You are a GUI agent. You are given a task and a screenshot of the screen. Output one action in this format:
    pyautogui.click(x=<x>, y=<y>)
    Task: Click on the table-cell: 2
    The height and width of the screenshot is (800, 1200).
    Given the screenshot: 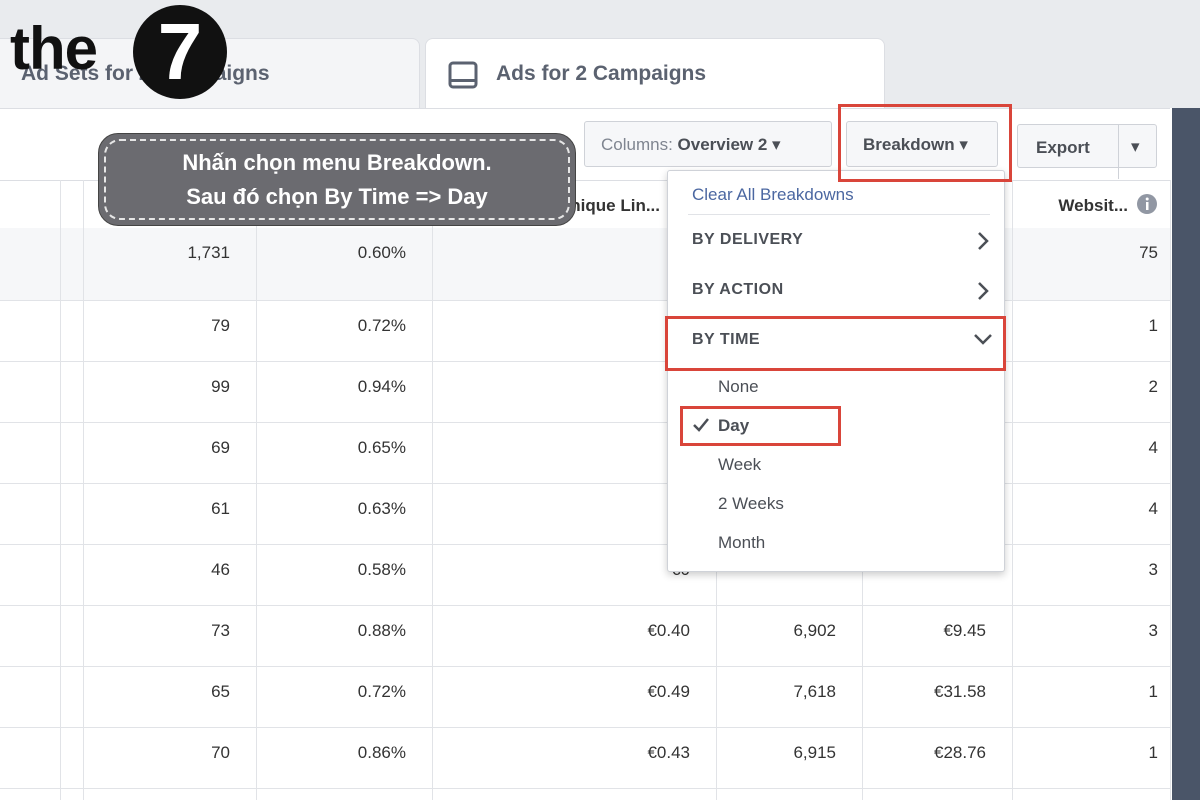 What is the action you would take?
    pyautogui.click(x=1153, y=386)
    